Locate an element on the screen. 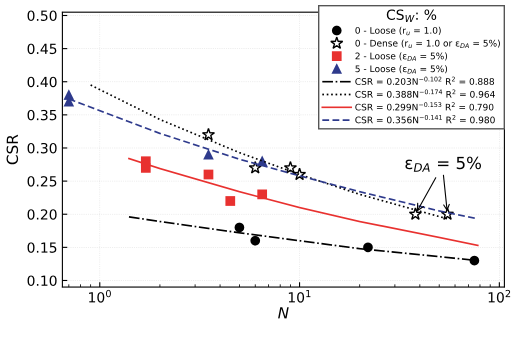 The height and width of the screenshot is (348, 520). legend-label: CSR = 0.299N$^{−0.153}$ R$^{2}$ = 0.790 is located at coordinates (424, 106).